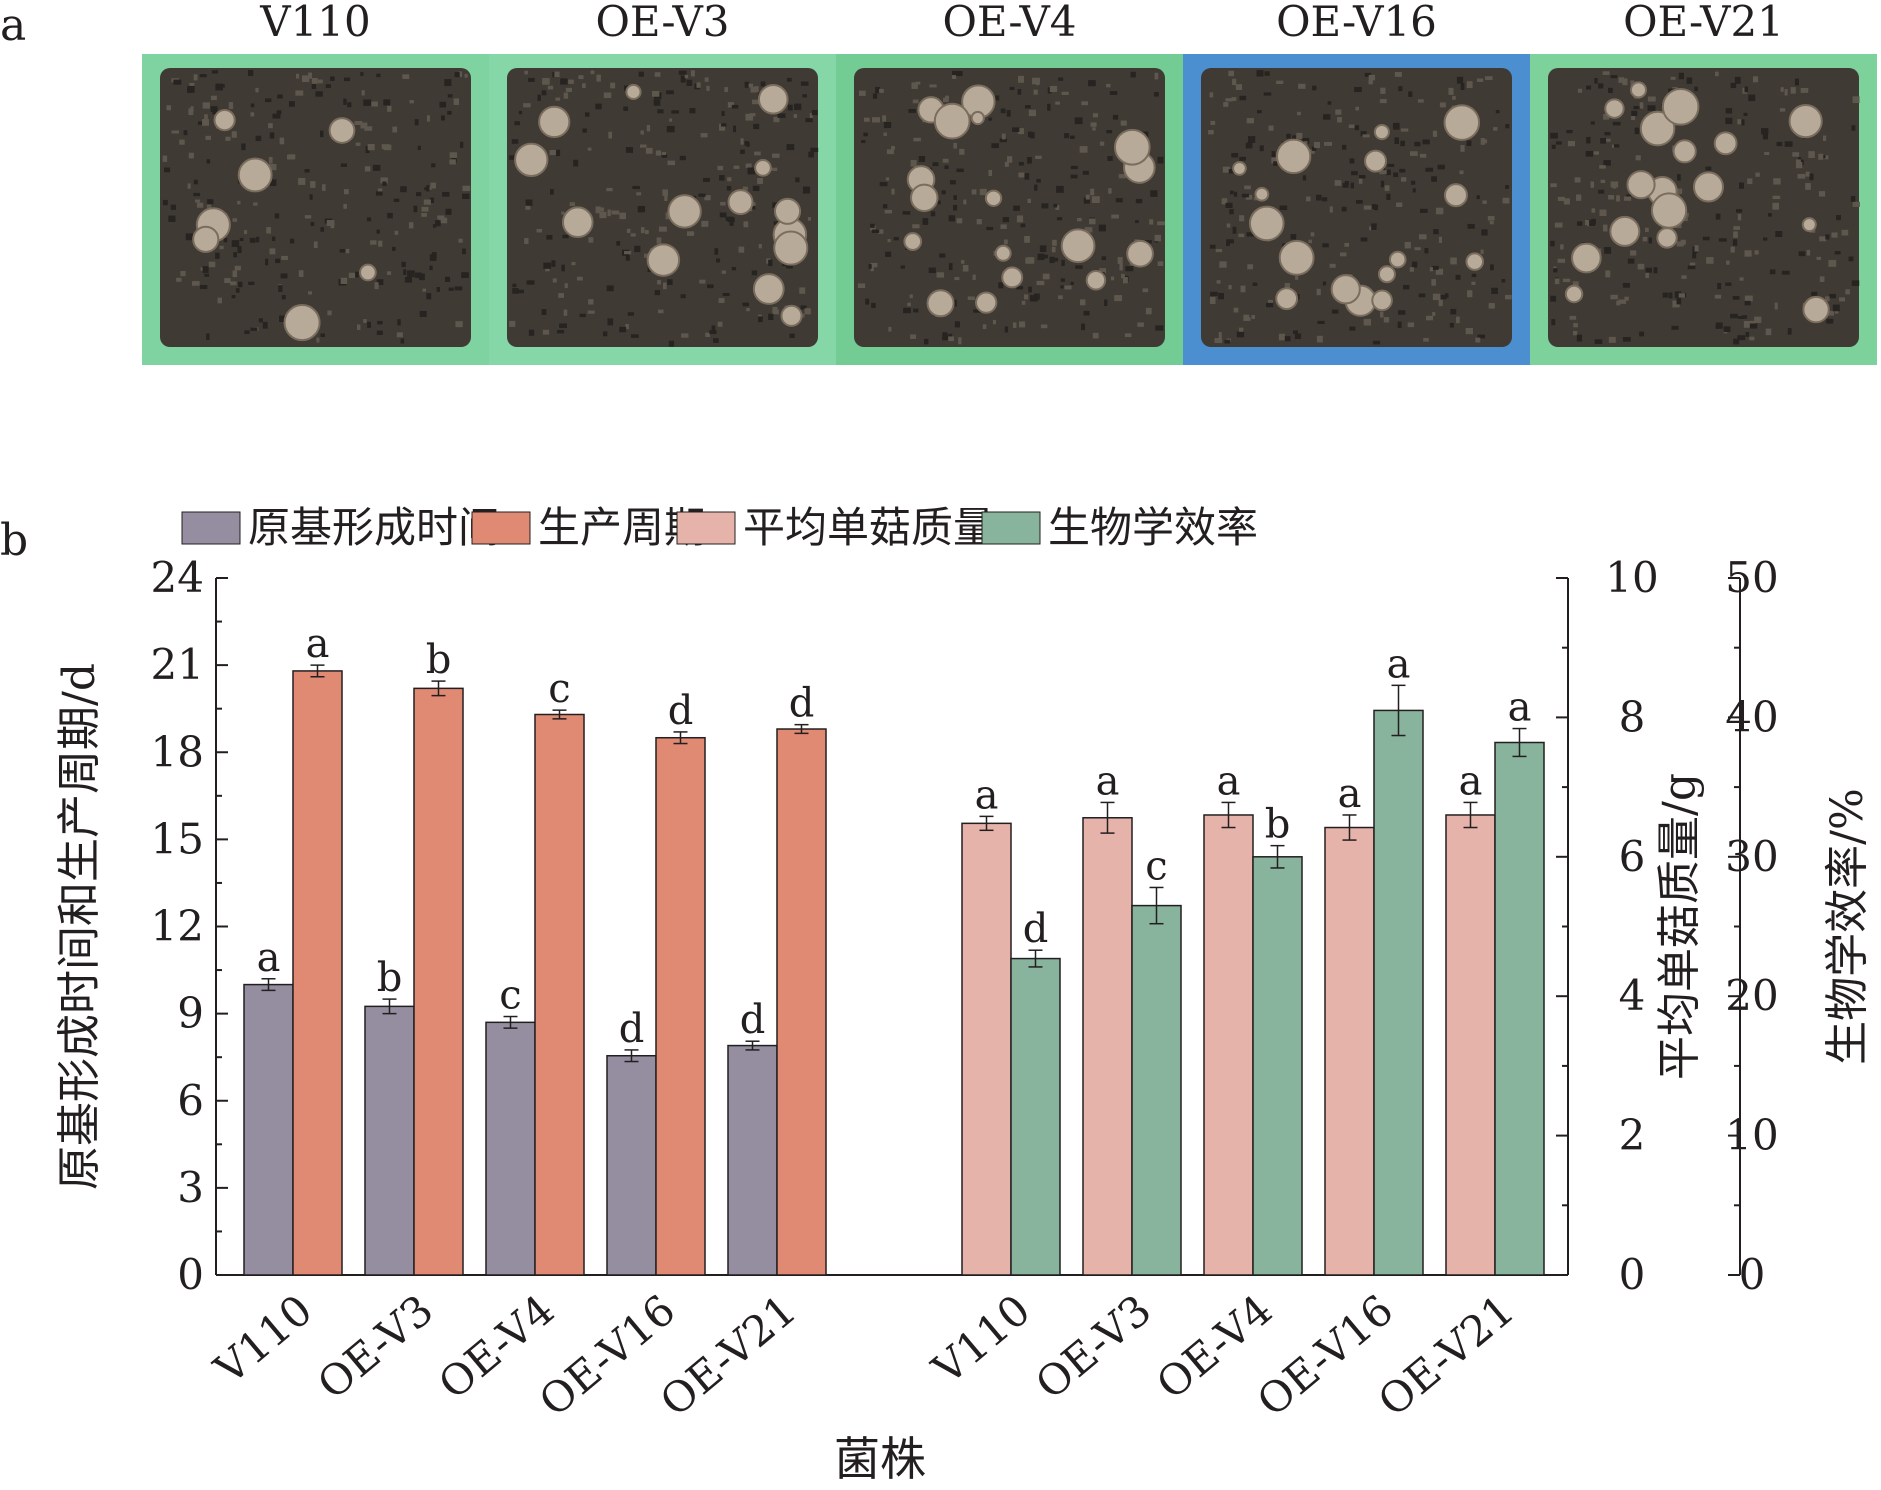 Image resolution: width=1881 pixels, height=1490 pixels. I want to click on chart-panel-label: b, so click(14, 540).